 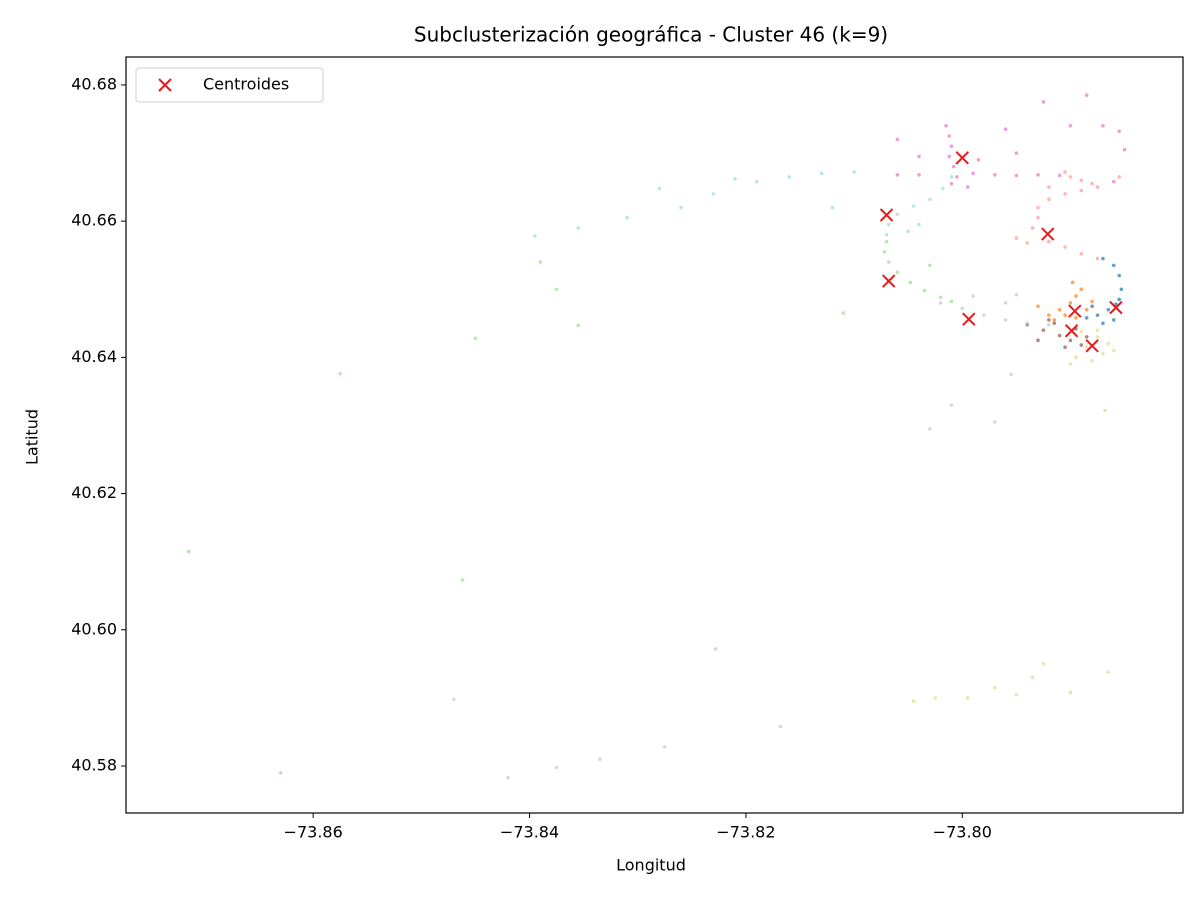 I want to click on y-tick-label: 40.58, so click(x=94, y=765).